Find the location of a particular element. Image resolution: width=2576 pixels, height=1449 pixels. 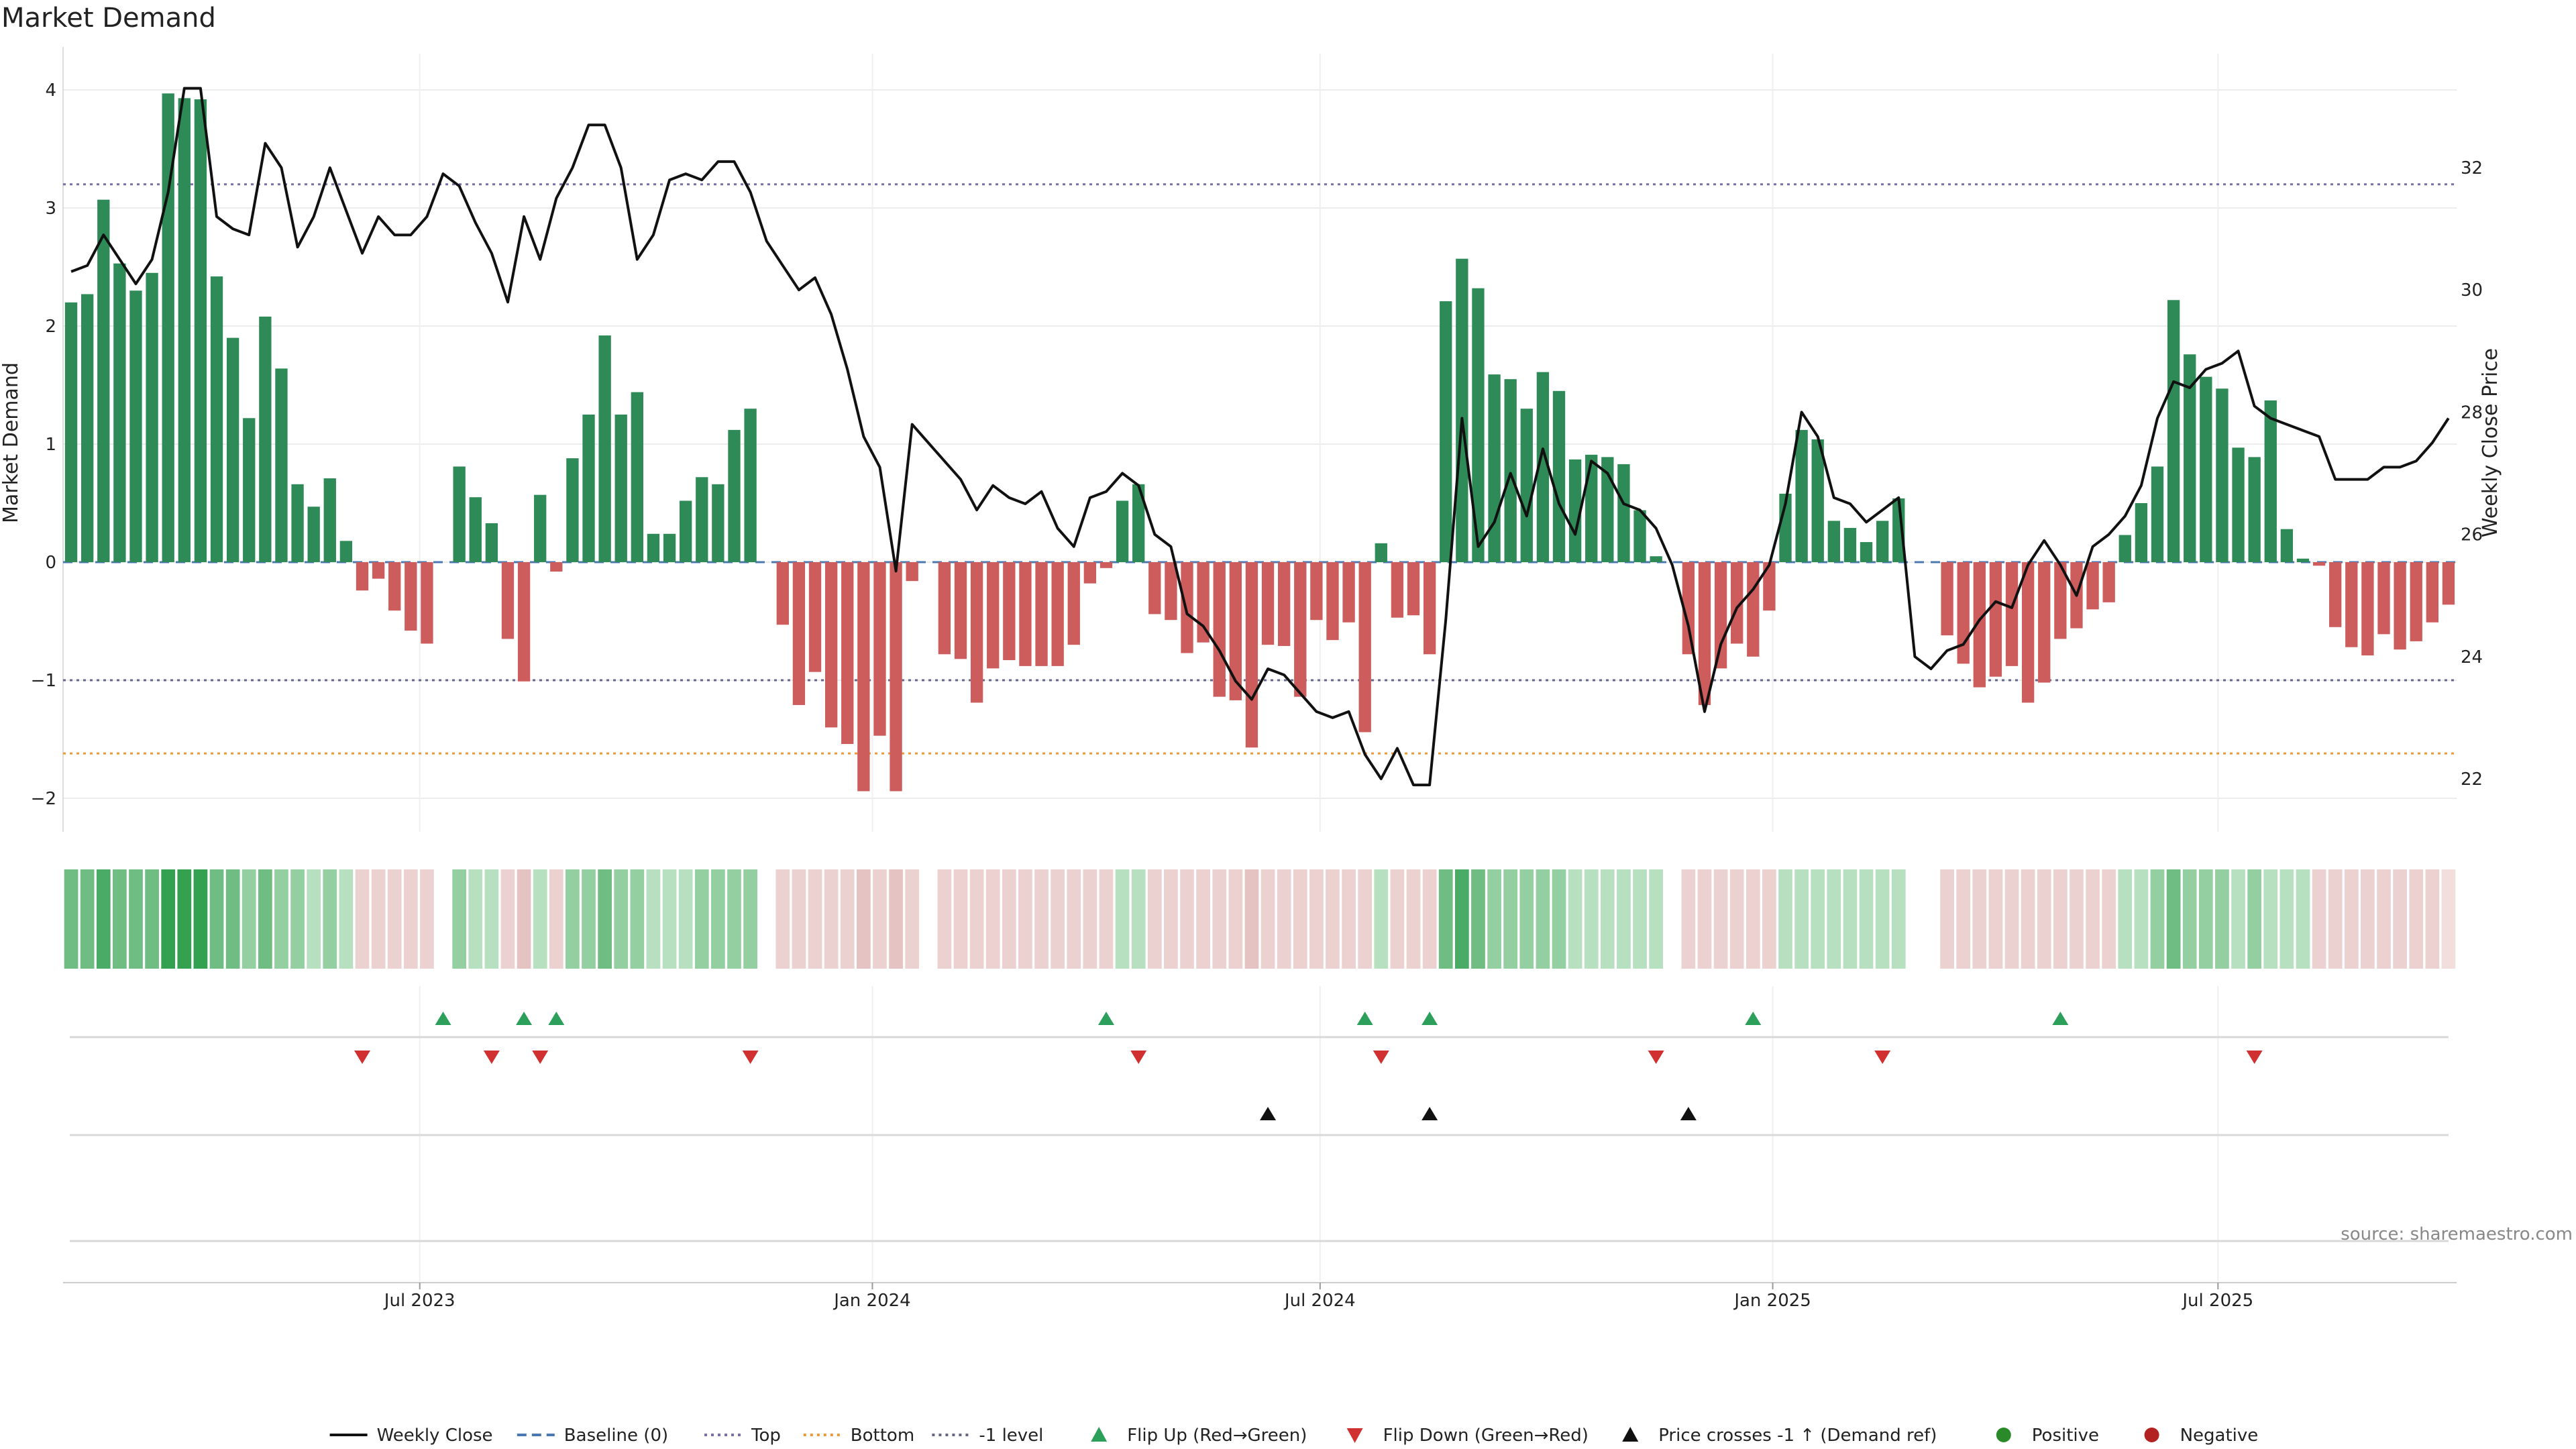

legend-item: Flip Up (Red→Green) is located at coordinates (1199, 1436).